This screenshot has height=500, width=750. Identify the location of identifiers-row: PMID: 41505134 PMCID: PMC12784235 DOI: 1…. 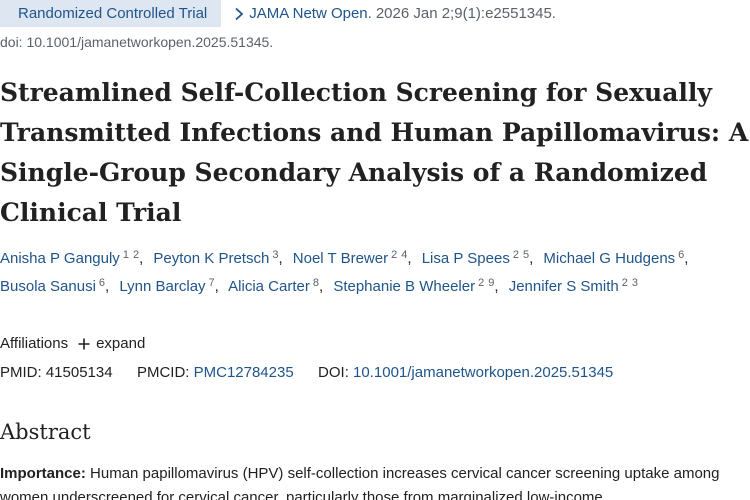
(306, 372).